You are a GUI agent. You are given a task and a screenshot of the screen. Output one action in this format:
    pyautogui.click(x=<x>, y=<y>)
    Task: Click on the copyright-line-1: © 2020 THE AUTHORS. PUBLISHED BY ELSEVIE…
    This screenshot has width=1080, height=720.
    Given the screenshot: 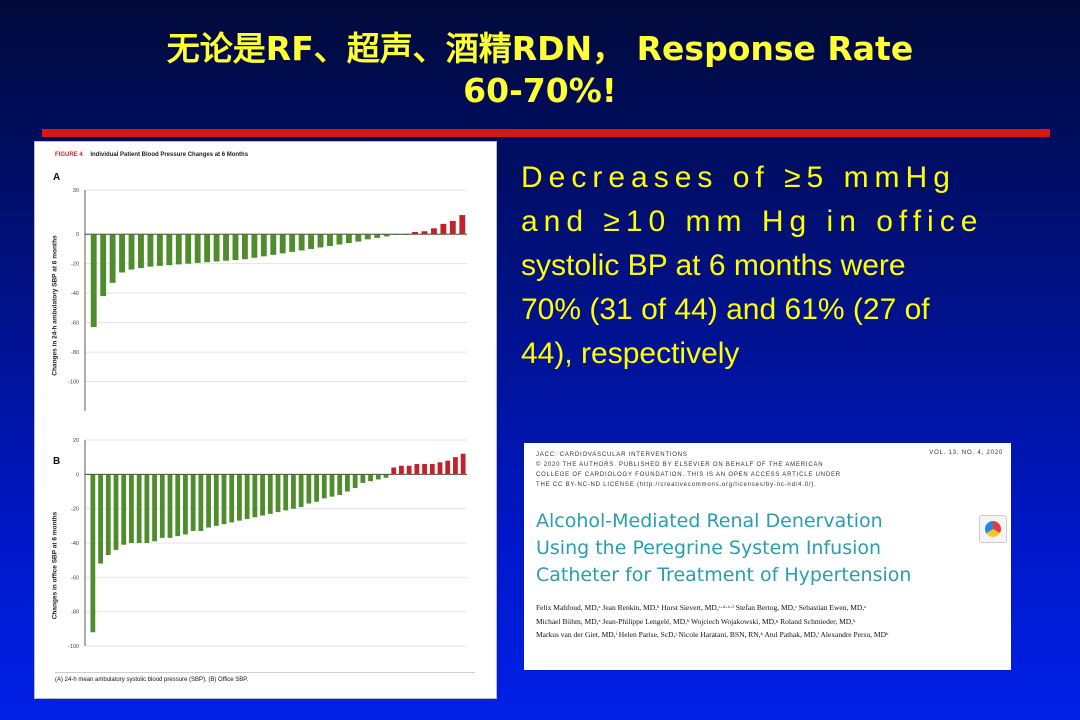 What is the action you would take?
    pyautogui.click(x=680, y=465)
    